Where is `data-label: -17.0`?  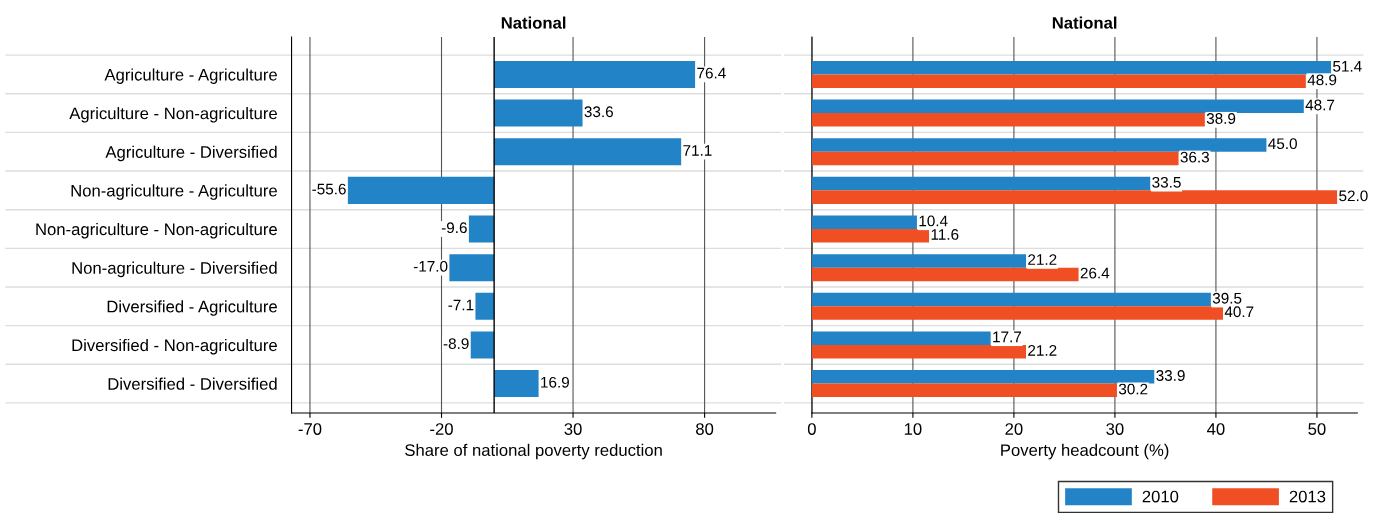
data-label: -17.0 is located at coordinates (430, 266).